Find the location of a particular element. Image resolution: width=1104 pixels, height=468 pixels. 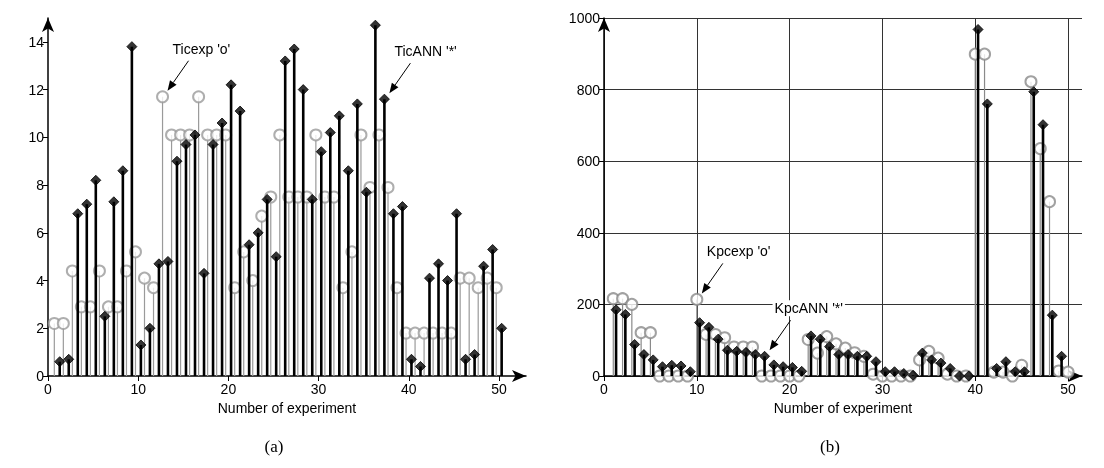

y-tick-label: 1000 is located at coordinates (584, 18).